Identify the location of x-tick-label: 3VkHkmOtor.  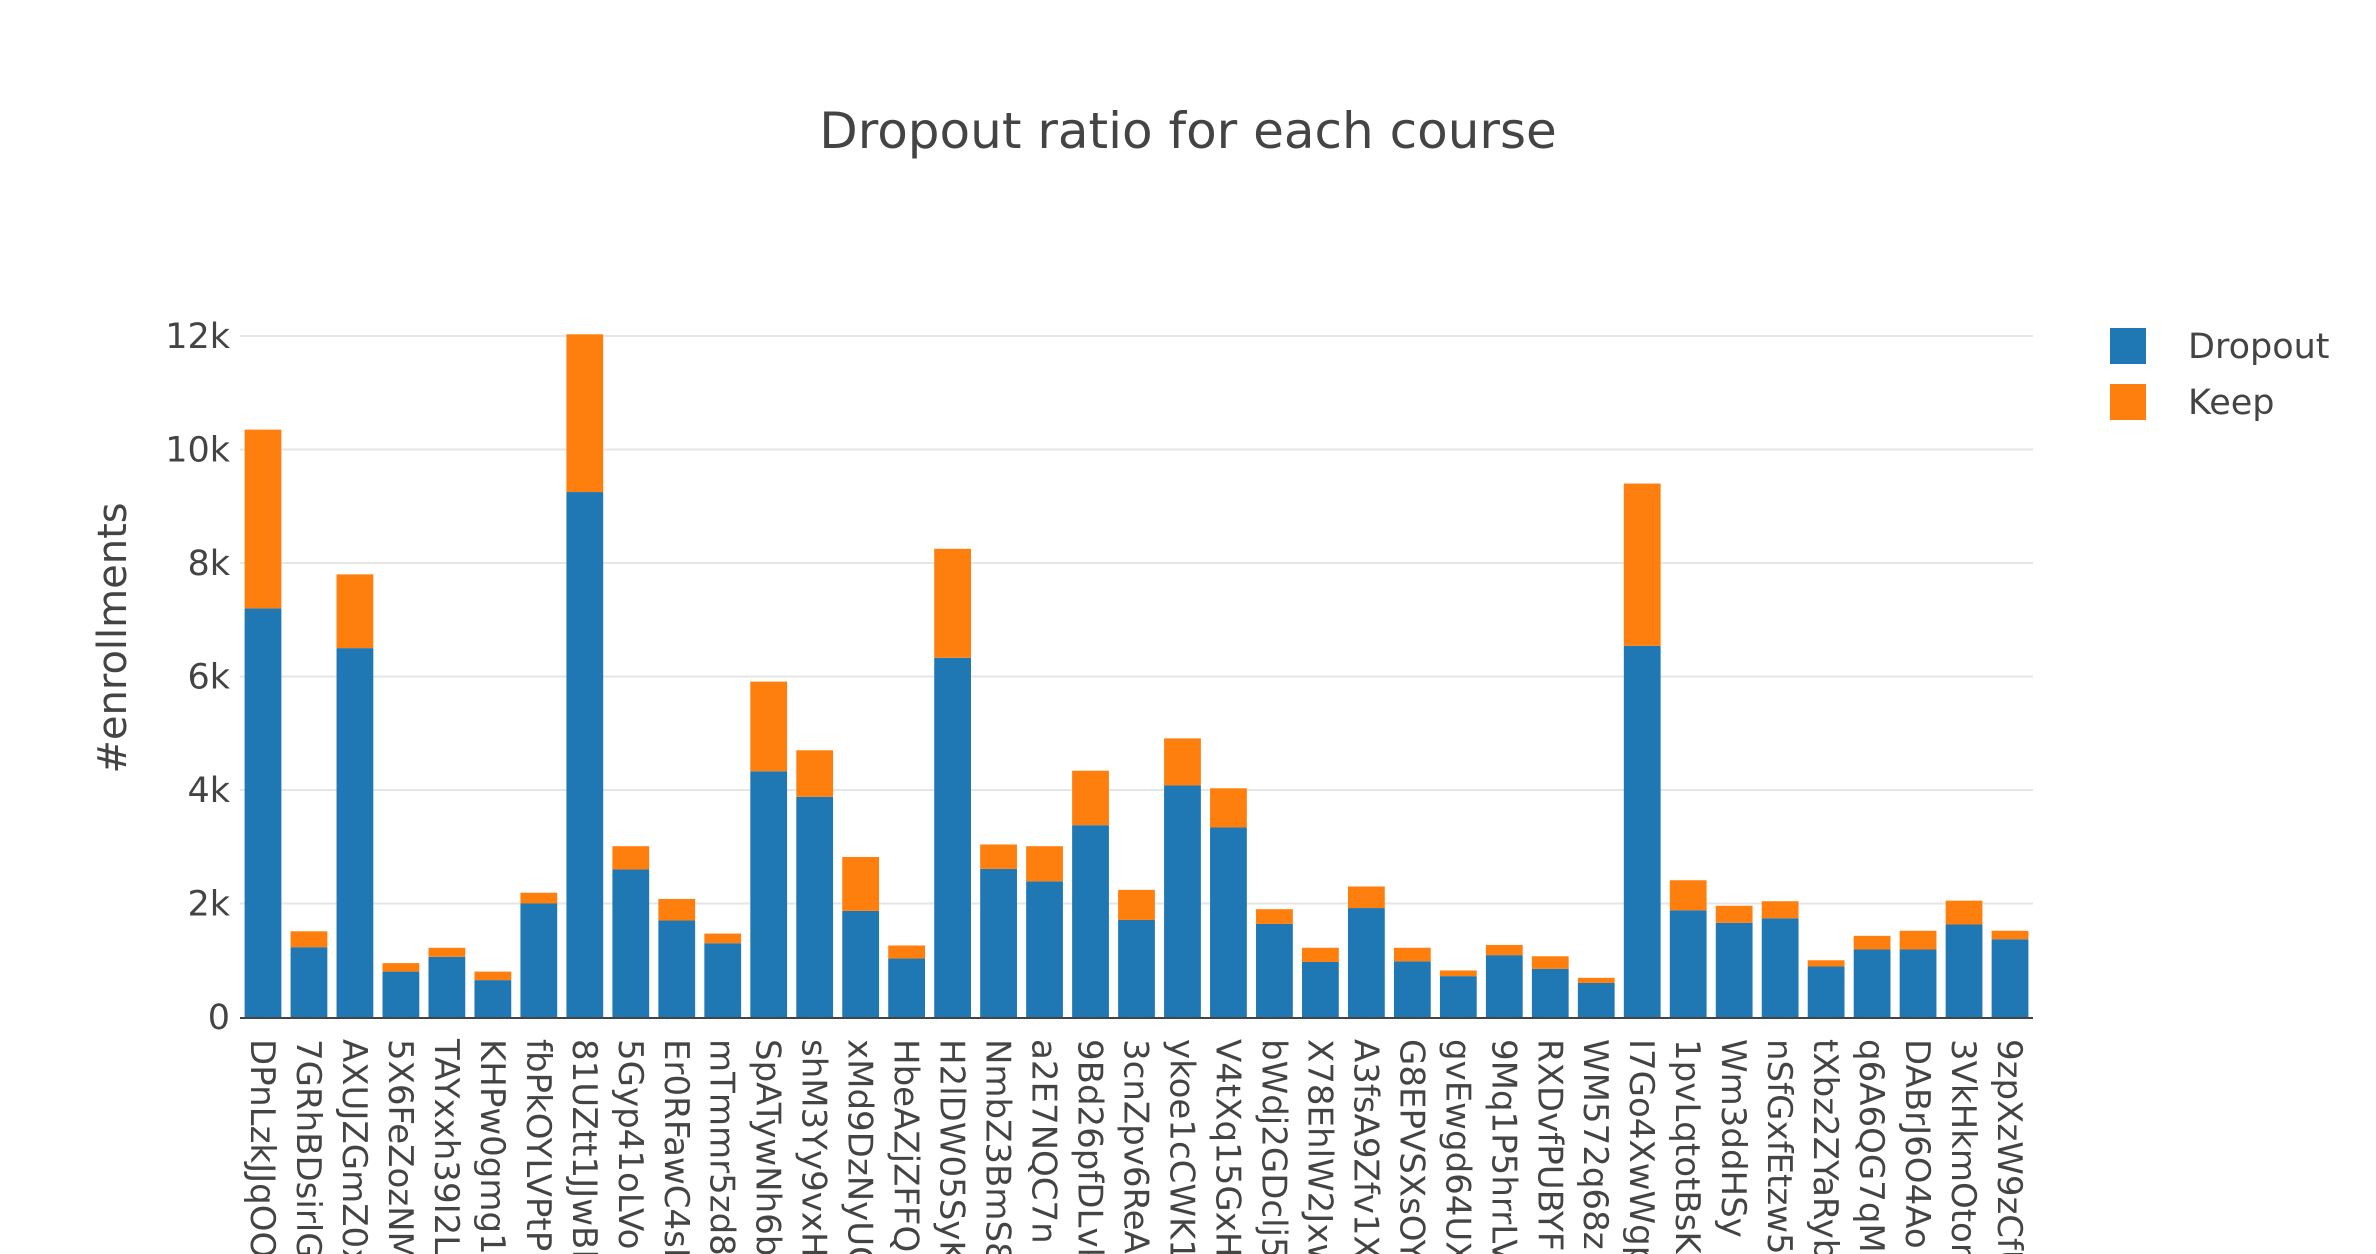
(1963, 1146).